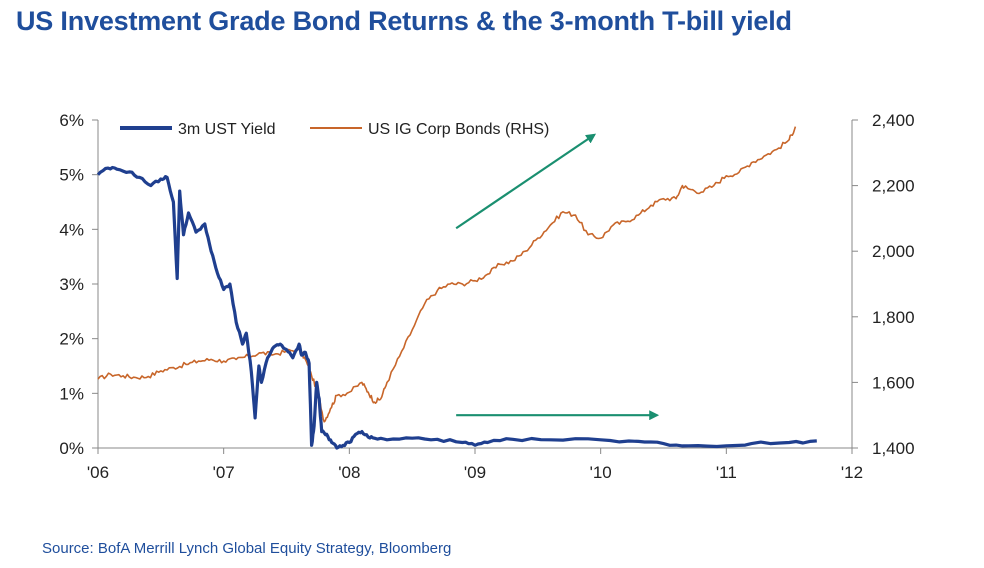  What do you see at coordinates (601, 472) in the screenshot?
I see `x-tick-label: '10` at bounding box center [601, 472].